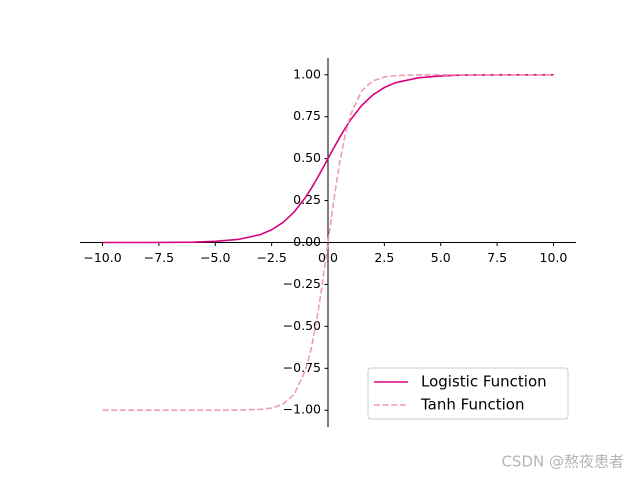 Image resolution: width=640 pixels, height=480 pixels. Describe the element at coordinates (302, 283) in the screenshot. I see `y-tick-label: −0.25` at that location.